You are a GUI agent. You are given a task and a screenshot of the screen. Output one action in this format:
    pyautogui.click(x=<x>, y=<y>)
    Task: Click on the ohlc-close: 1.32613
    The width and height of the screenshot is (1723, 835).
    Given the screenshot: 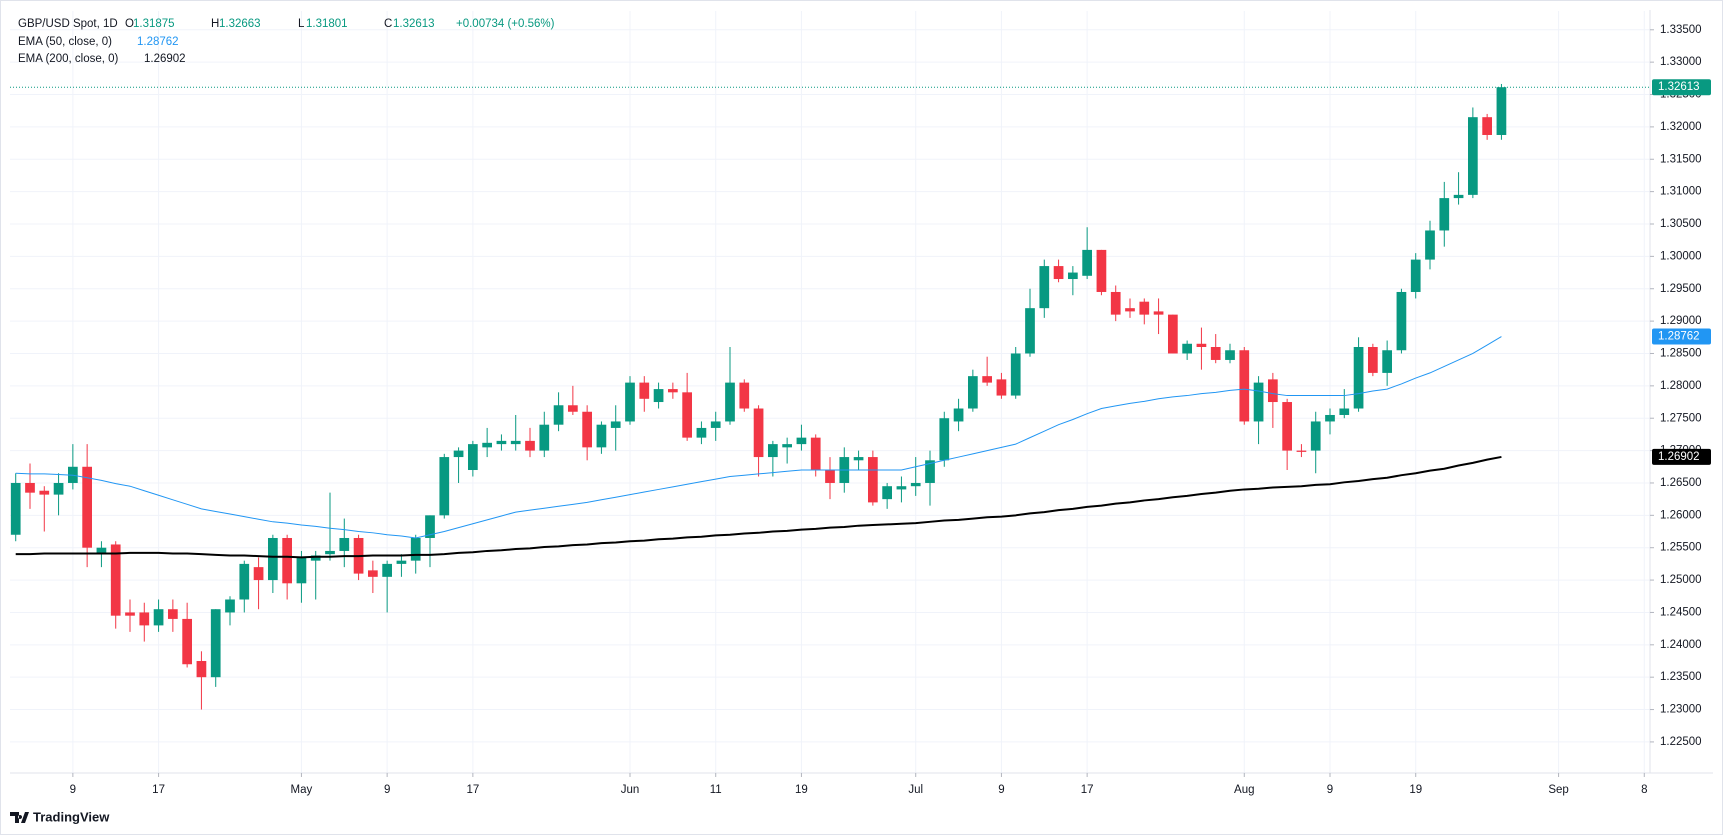 What is the action you would take?
    pyautogui.click(x=414, y=24)
    